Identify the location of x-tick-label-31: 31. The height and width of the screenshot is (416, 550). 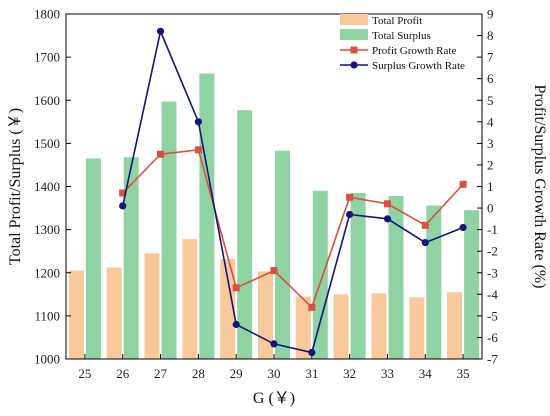
(311, 373).